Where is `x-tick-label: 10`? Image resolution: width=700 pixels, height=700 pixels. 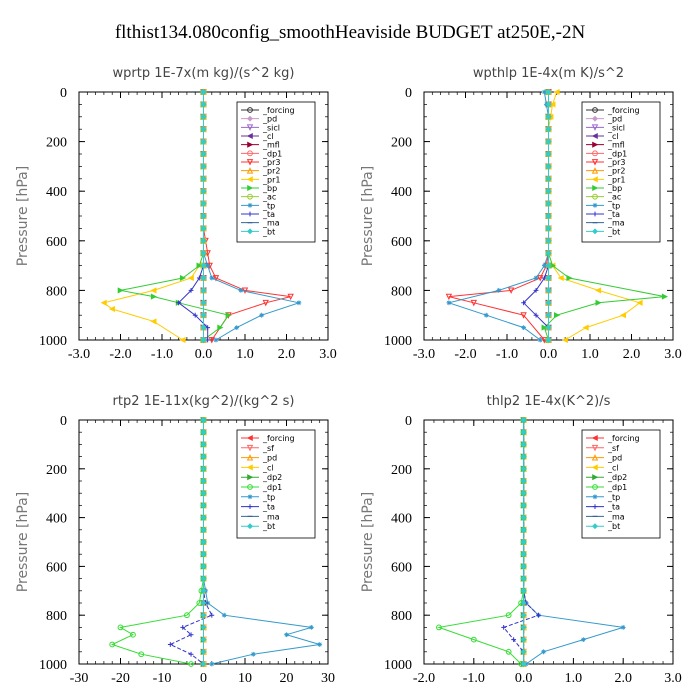 x-tick-label: 10 is located at coordinates (245, 678).